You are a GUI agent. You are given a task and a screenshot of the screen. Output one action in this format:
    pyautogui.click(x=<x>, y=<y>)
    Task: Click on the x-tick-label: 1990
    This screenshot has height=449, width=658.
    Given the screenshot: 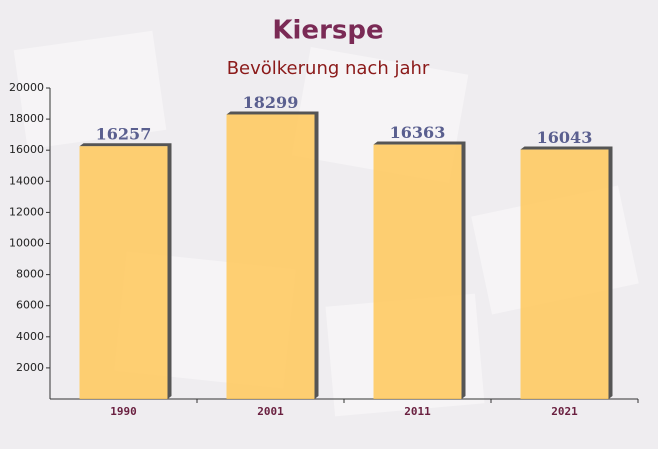 What is the action you would take?
    pyautogui.click(x=123, y=411)
    